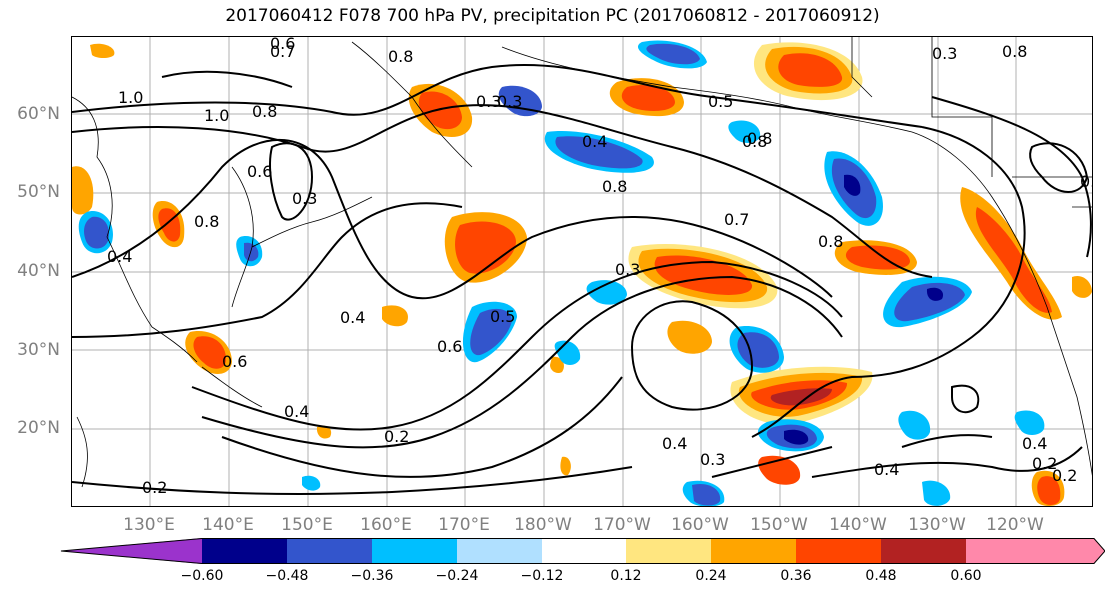  What do you see at coordinates (937, 525) in the screenshot?
I see `lon-label-130w: 130°W` at bounding box center [937, 525].